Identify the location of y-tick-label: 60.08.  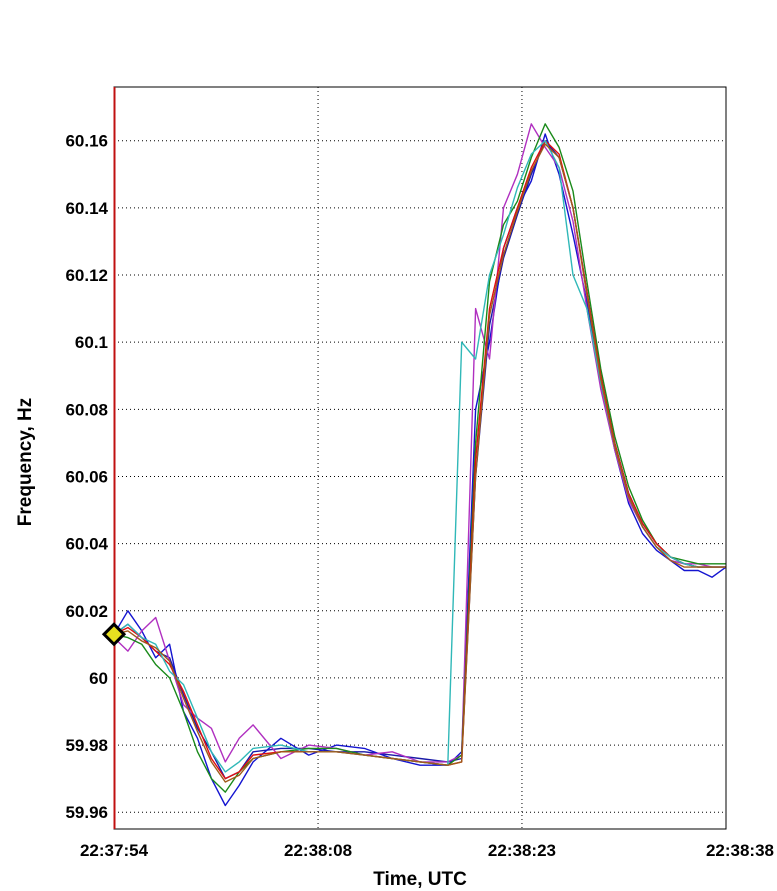
(86, 409).